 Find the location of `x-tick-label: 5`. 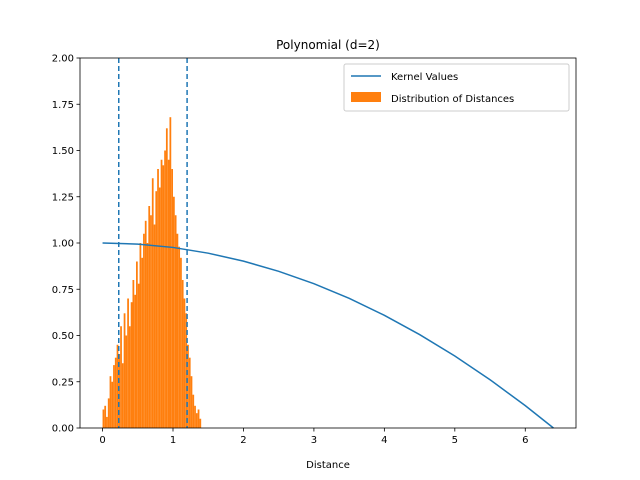

x-tick-label: 5 is located at coordinates (455, 440).